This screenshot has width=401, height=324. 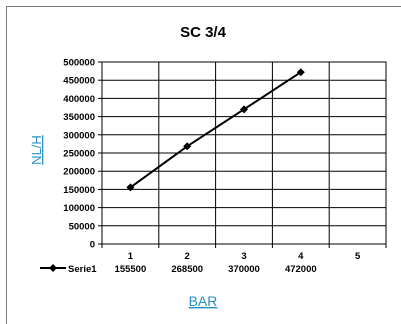 I want to click on y-tick-label: 400000, so click(x=79, y=99).